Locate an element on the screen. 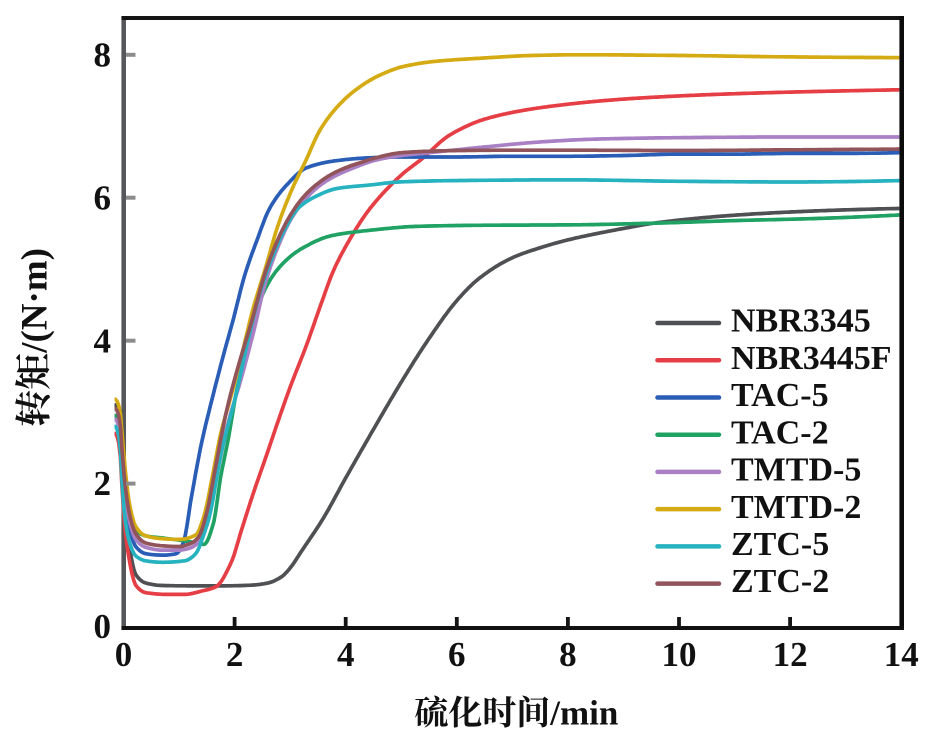 The image size is (945, 750). svg-text: ZTC-5 is located at coordinates (780, 544).